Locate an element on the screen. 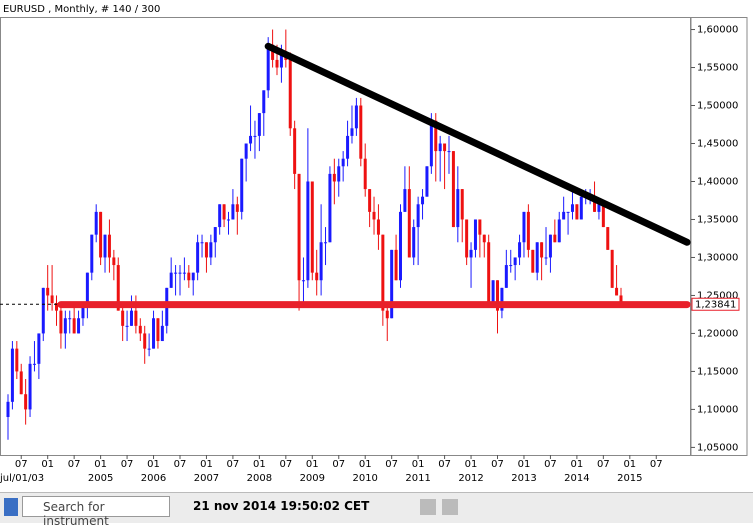 This screenshot has height=528, width=753. y-tick-label: 1,20000 is located at coordinates (717, 333).